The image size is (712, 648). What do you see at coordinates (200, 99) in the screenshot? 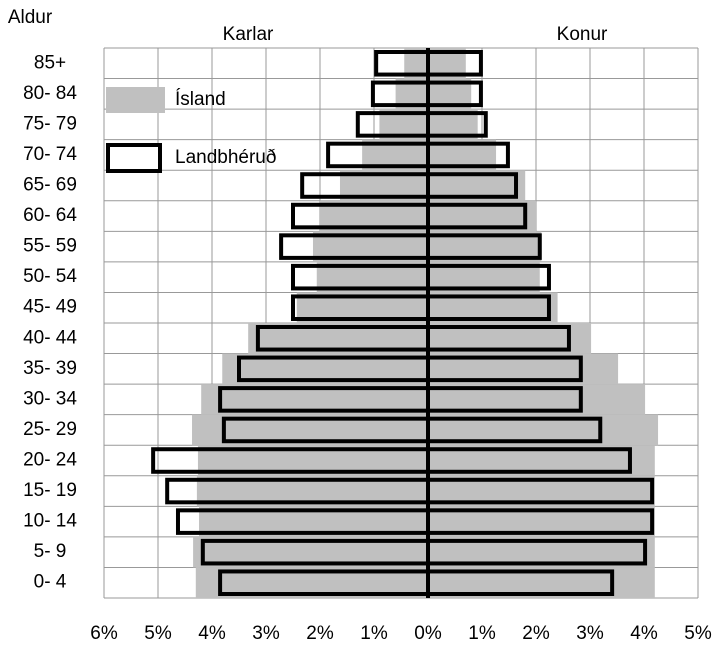
I see `legend-label: Ísland` at bounding box center [200, 99].